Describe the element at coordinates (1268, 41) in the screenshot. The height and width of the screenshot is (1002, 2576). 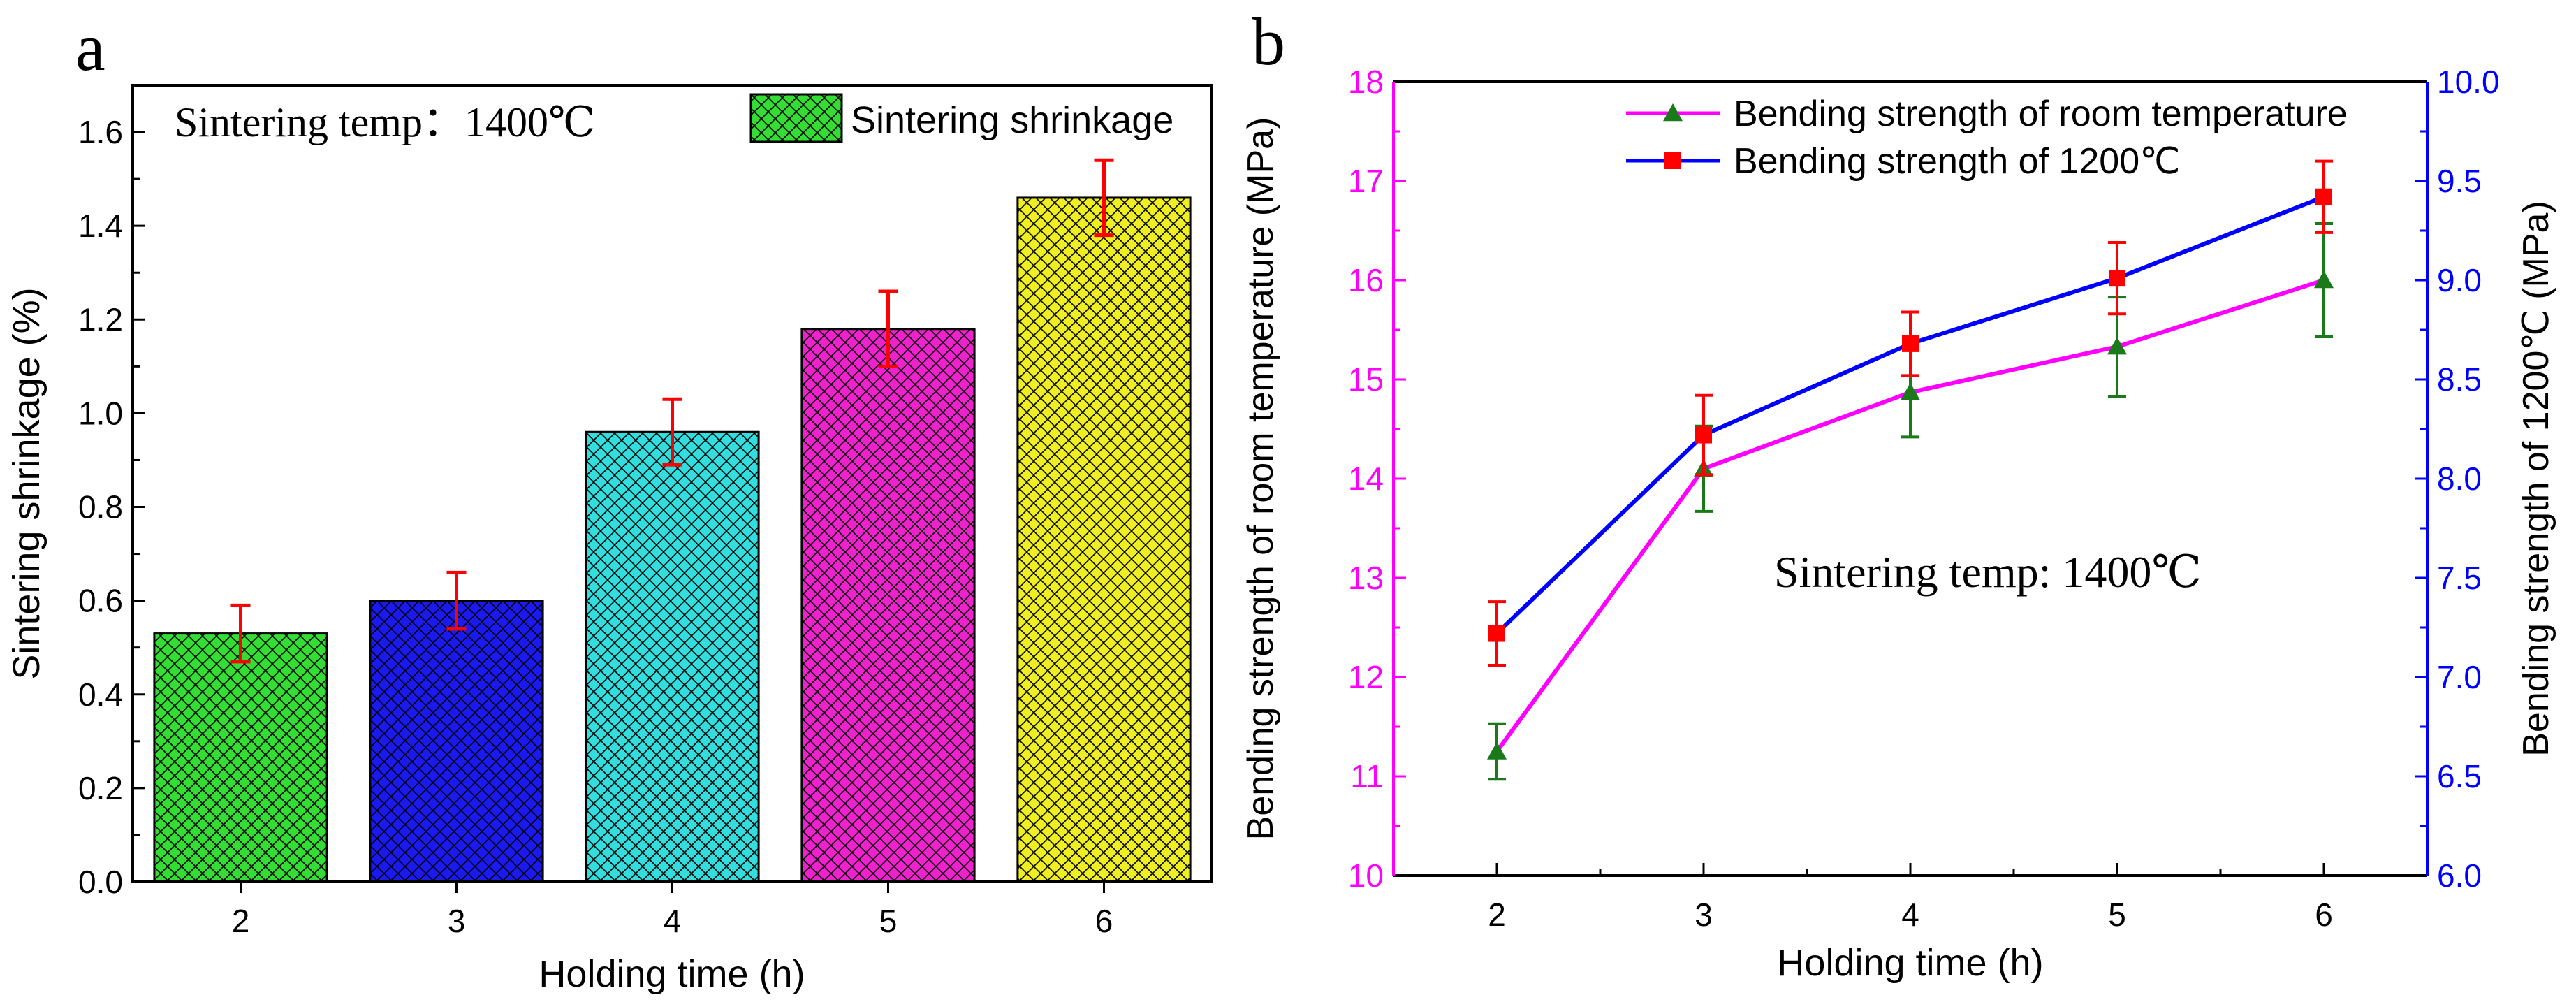
I see `panel-b-label: b` at that location.